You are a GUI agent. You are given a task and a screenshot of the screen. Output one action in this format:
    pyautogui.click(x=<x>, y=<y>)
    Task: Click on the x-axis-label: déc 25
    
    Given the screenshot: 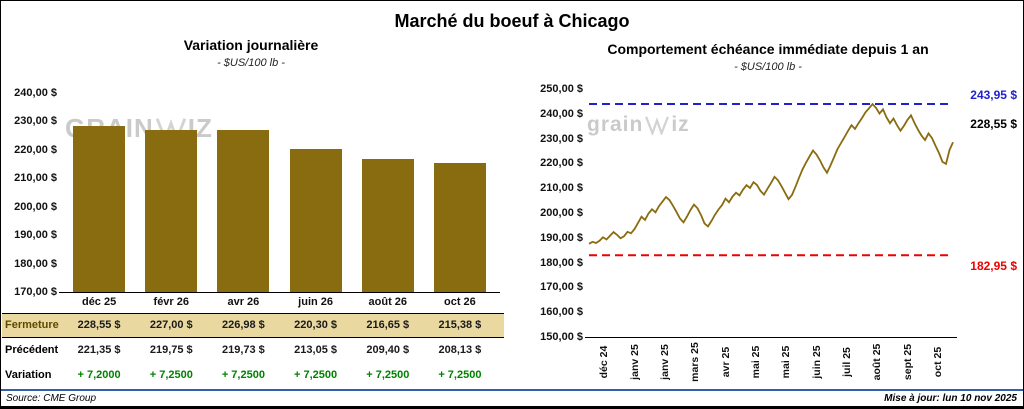 What is the action you would take?
    pyautogui.click(x=99, y=302)
    